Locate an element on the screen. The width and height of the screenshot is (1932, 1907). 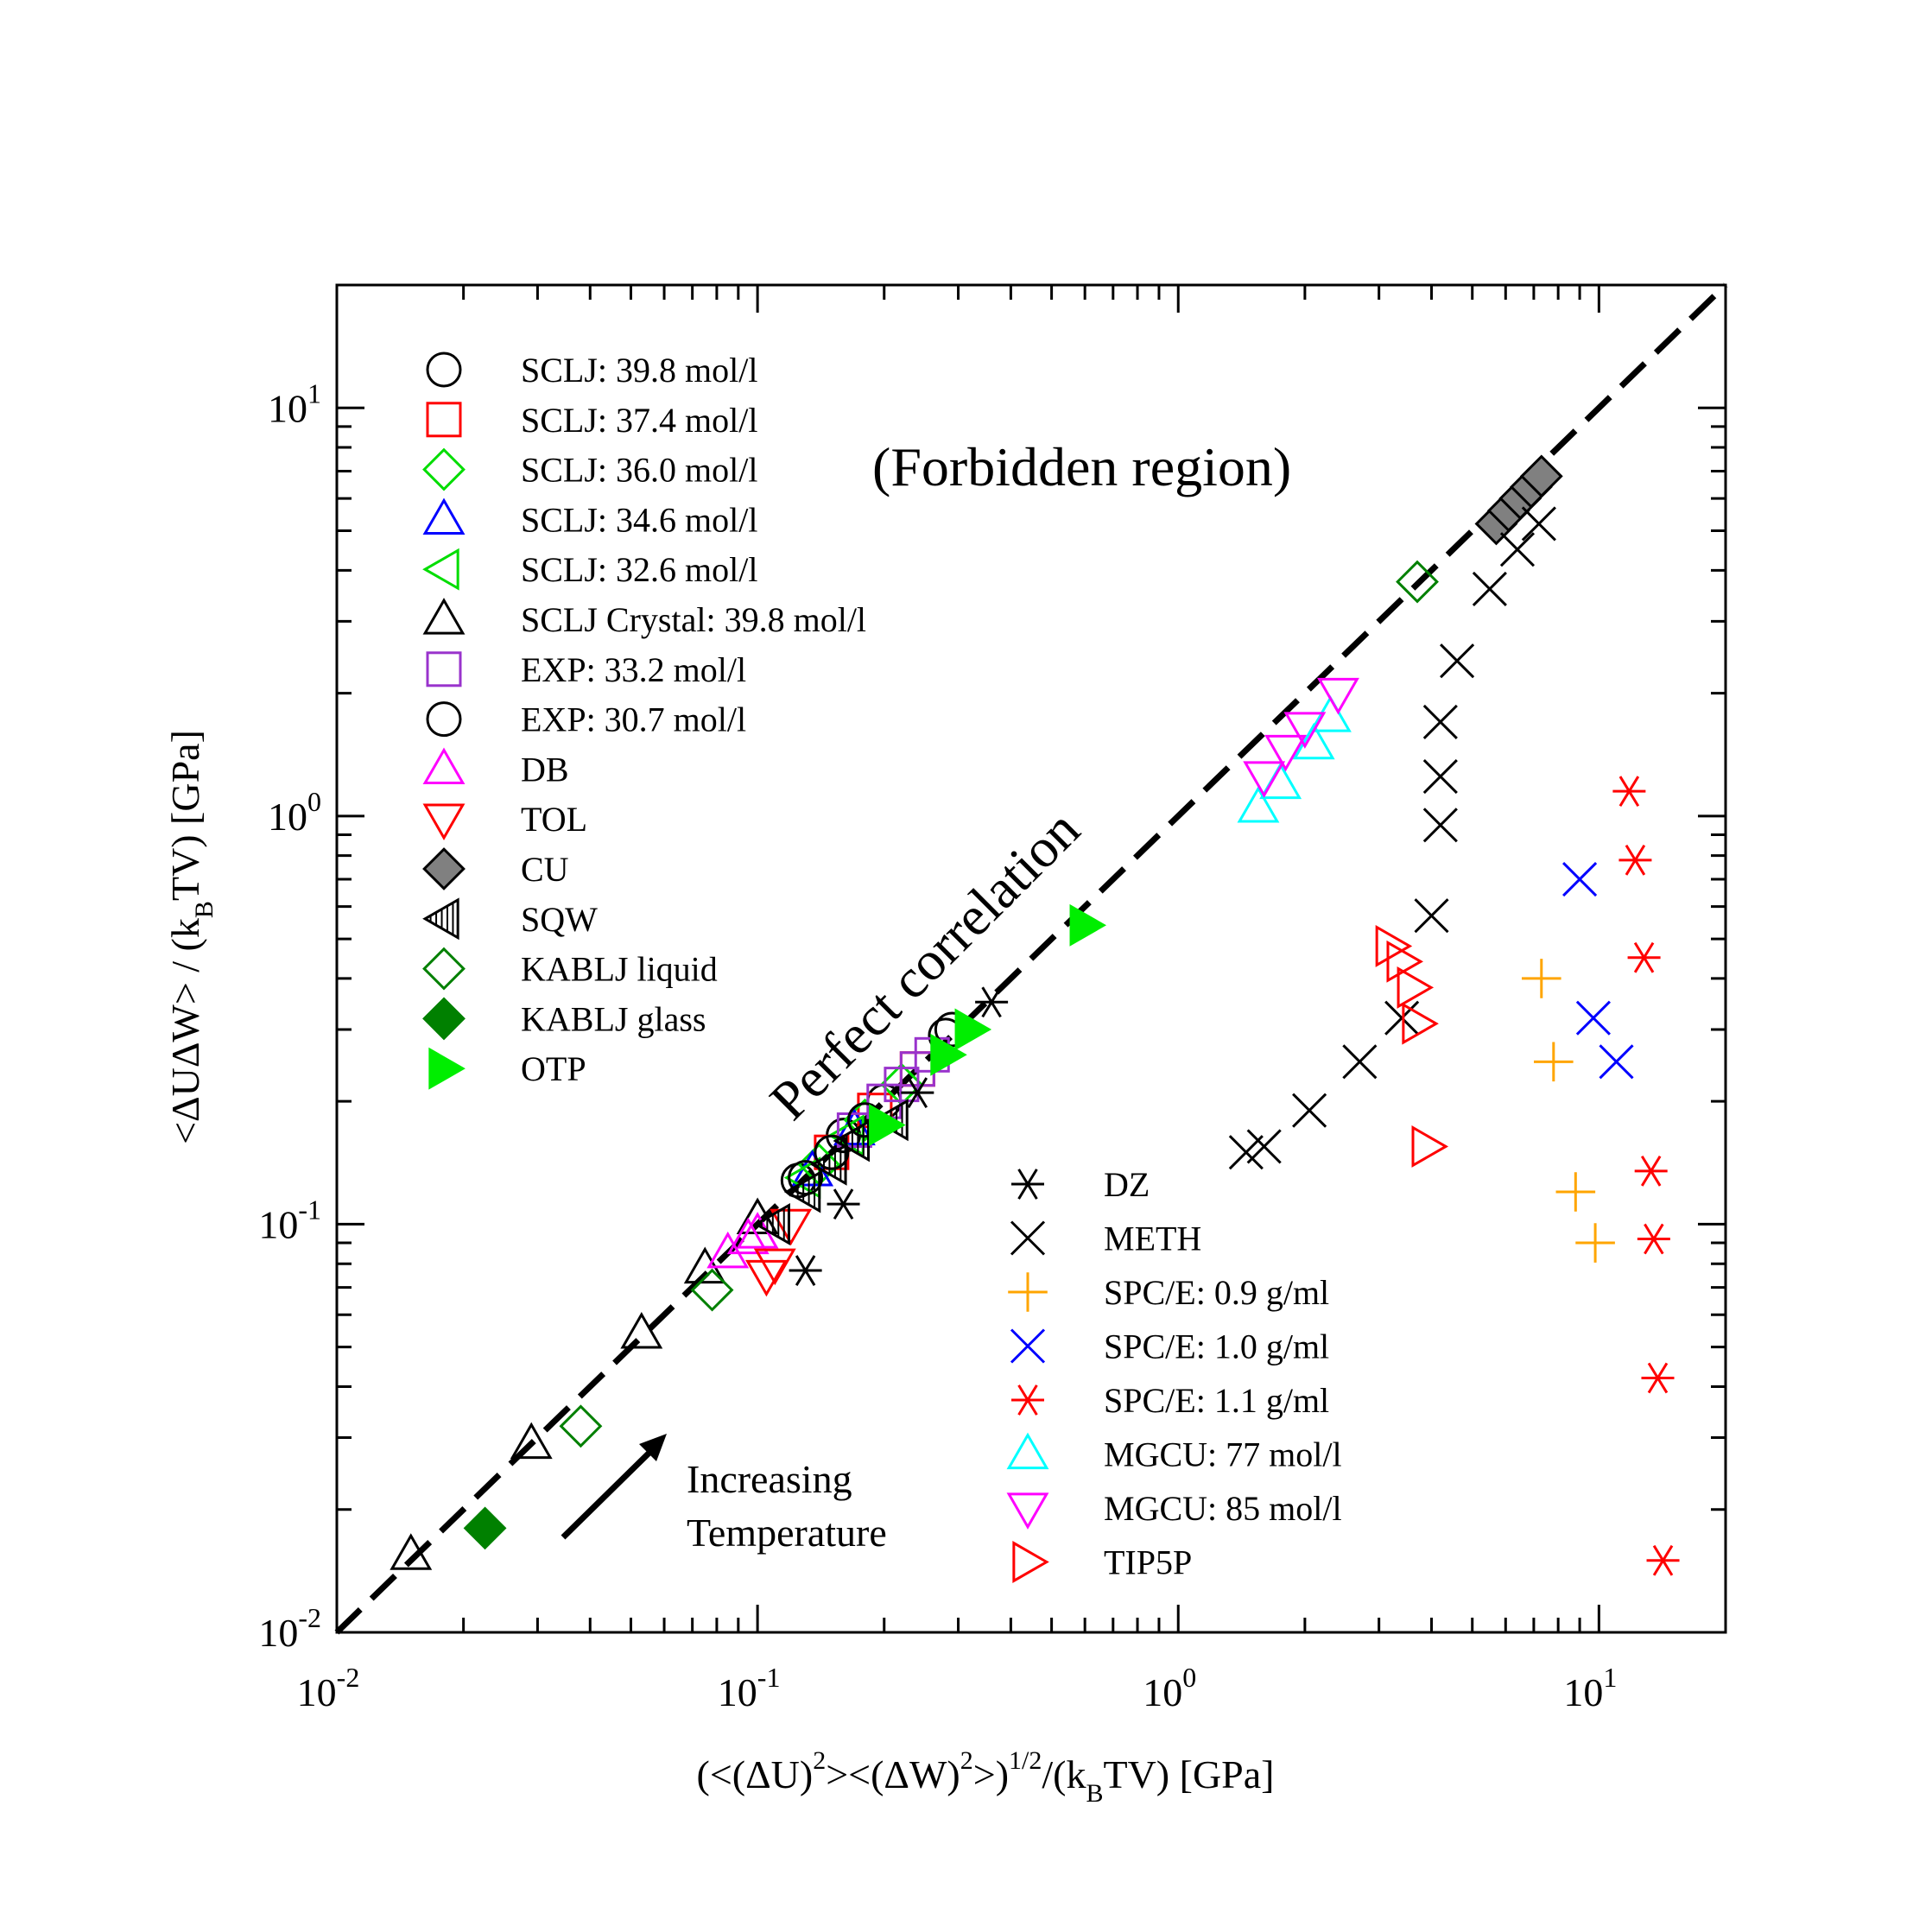
legend-label: OTP is located at coordinates (553, 1068).